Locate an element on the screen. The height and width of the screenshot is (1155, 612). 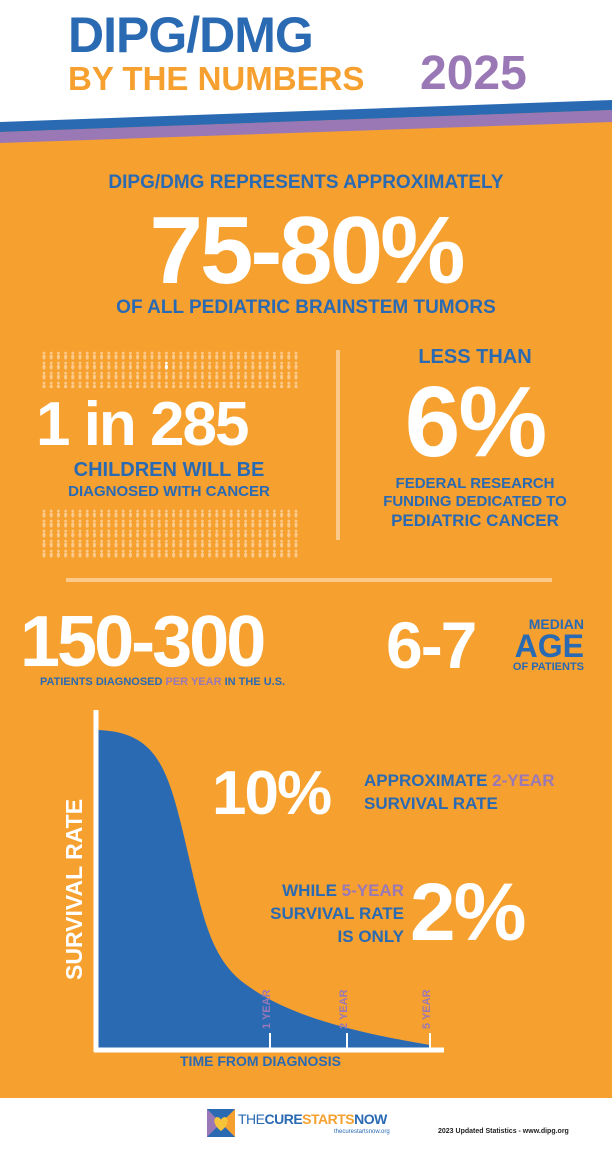
brainstem-intro: DIPG/DMG REPRESENTS APPROXIMATELY is located at coordinates (306, 182).